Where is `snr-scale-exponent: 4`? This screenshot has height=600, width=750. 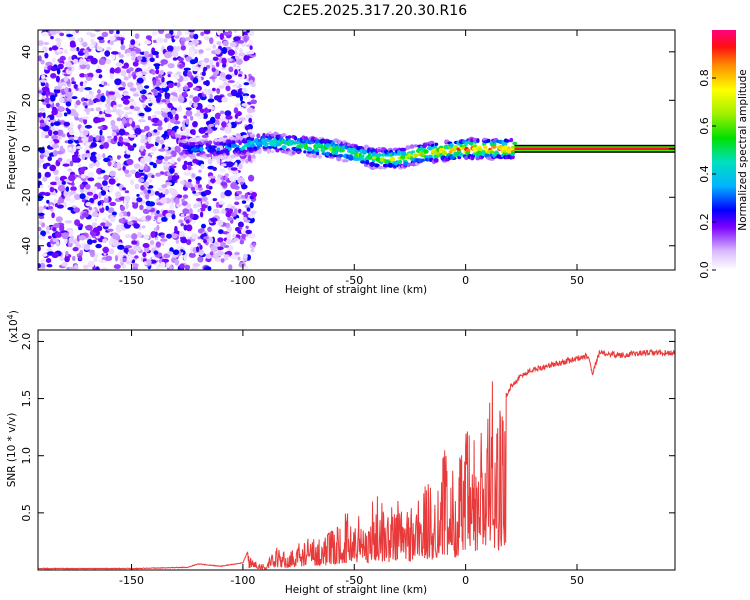
snr-scale-exponent: 4 is located at coordinates (10, 316).